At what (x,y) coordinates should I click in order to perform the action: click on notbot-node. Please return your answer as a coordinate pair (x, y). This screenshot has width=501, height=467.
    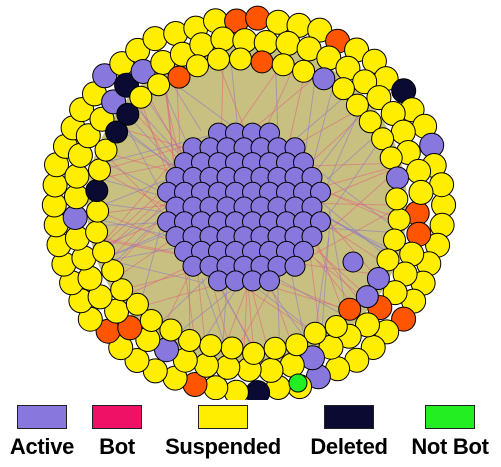
    Looking at the image, I should click on (298, 383).